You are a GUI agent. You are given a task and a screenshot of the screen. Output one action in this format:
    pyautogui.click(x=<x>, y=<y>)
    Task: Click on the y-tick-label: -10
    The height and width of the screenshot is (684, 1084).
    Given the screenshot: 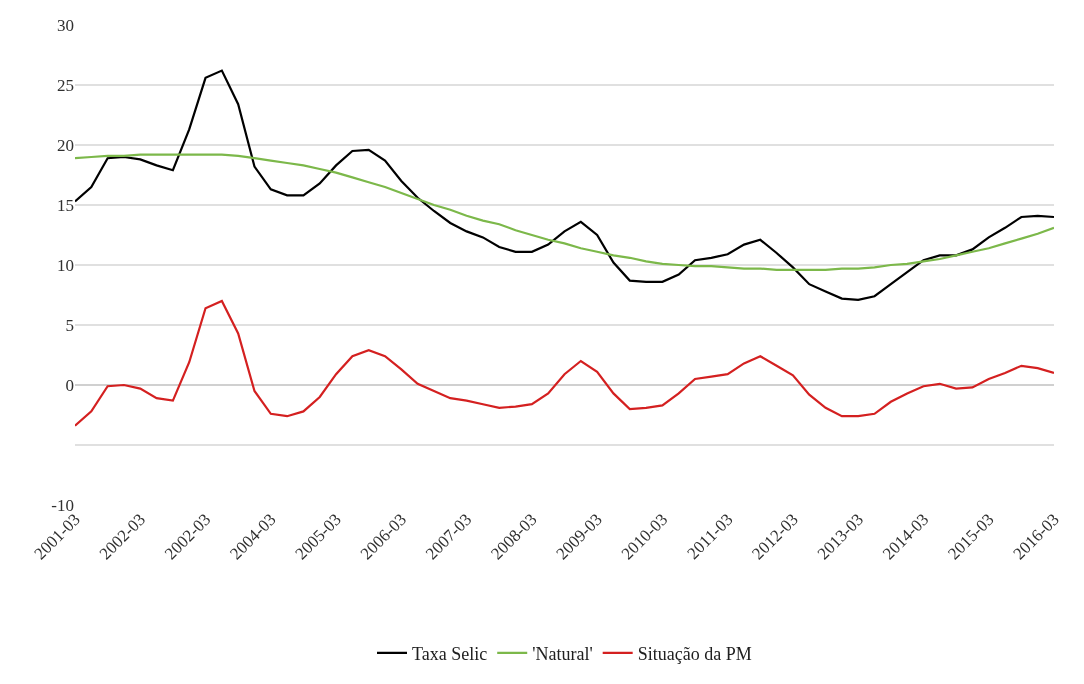 What is the action you would take?
    pyautogui.click(x=62, y=505)
    